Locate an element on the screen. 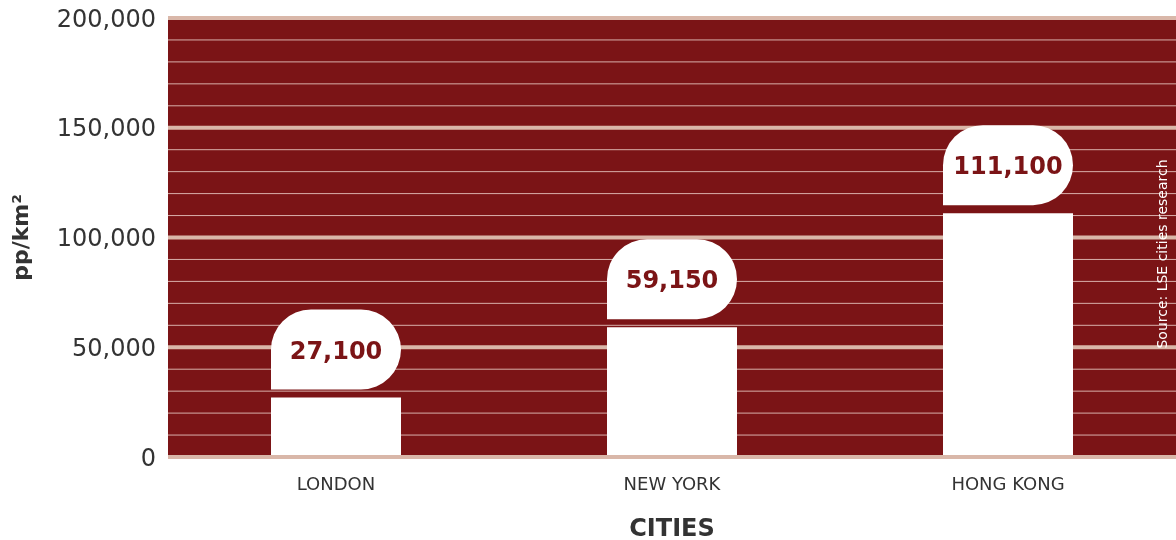 This screenshot has width=1176, height=540. annotation: Source: LSE cities research is located at coordinates (1162, 254).